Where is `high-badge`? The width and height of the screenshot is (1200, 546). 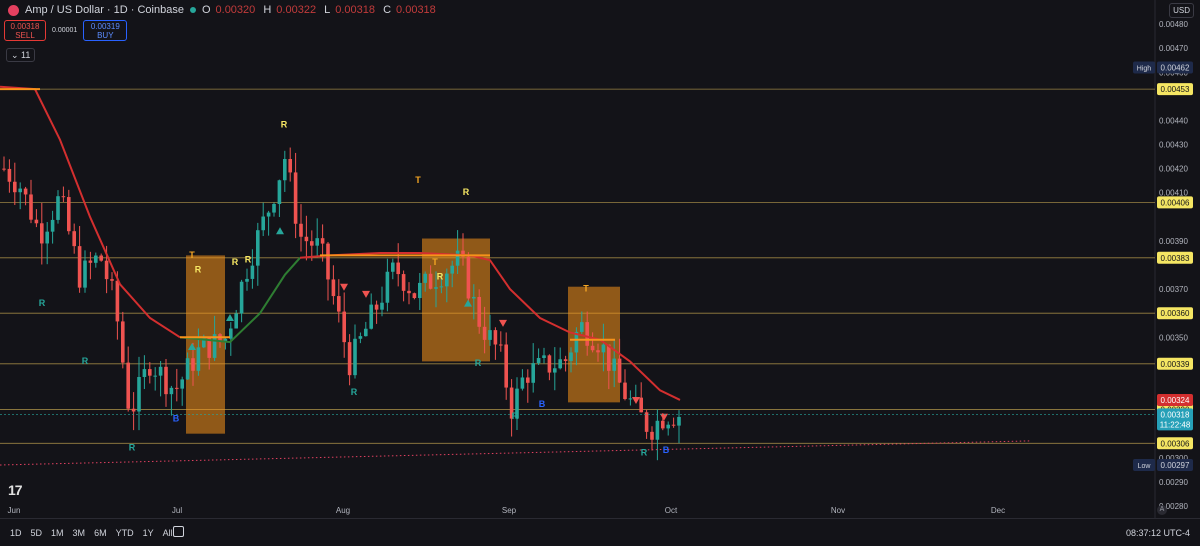
high-badge is located at coordinates (1175, 67).